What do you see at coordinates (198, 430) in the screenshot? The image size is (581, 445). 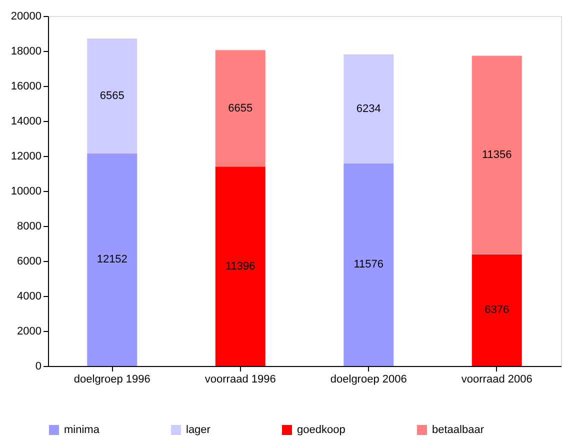 I see `legend-label: lager` at bounding box center [198, 430].